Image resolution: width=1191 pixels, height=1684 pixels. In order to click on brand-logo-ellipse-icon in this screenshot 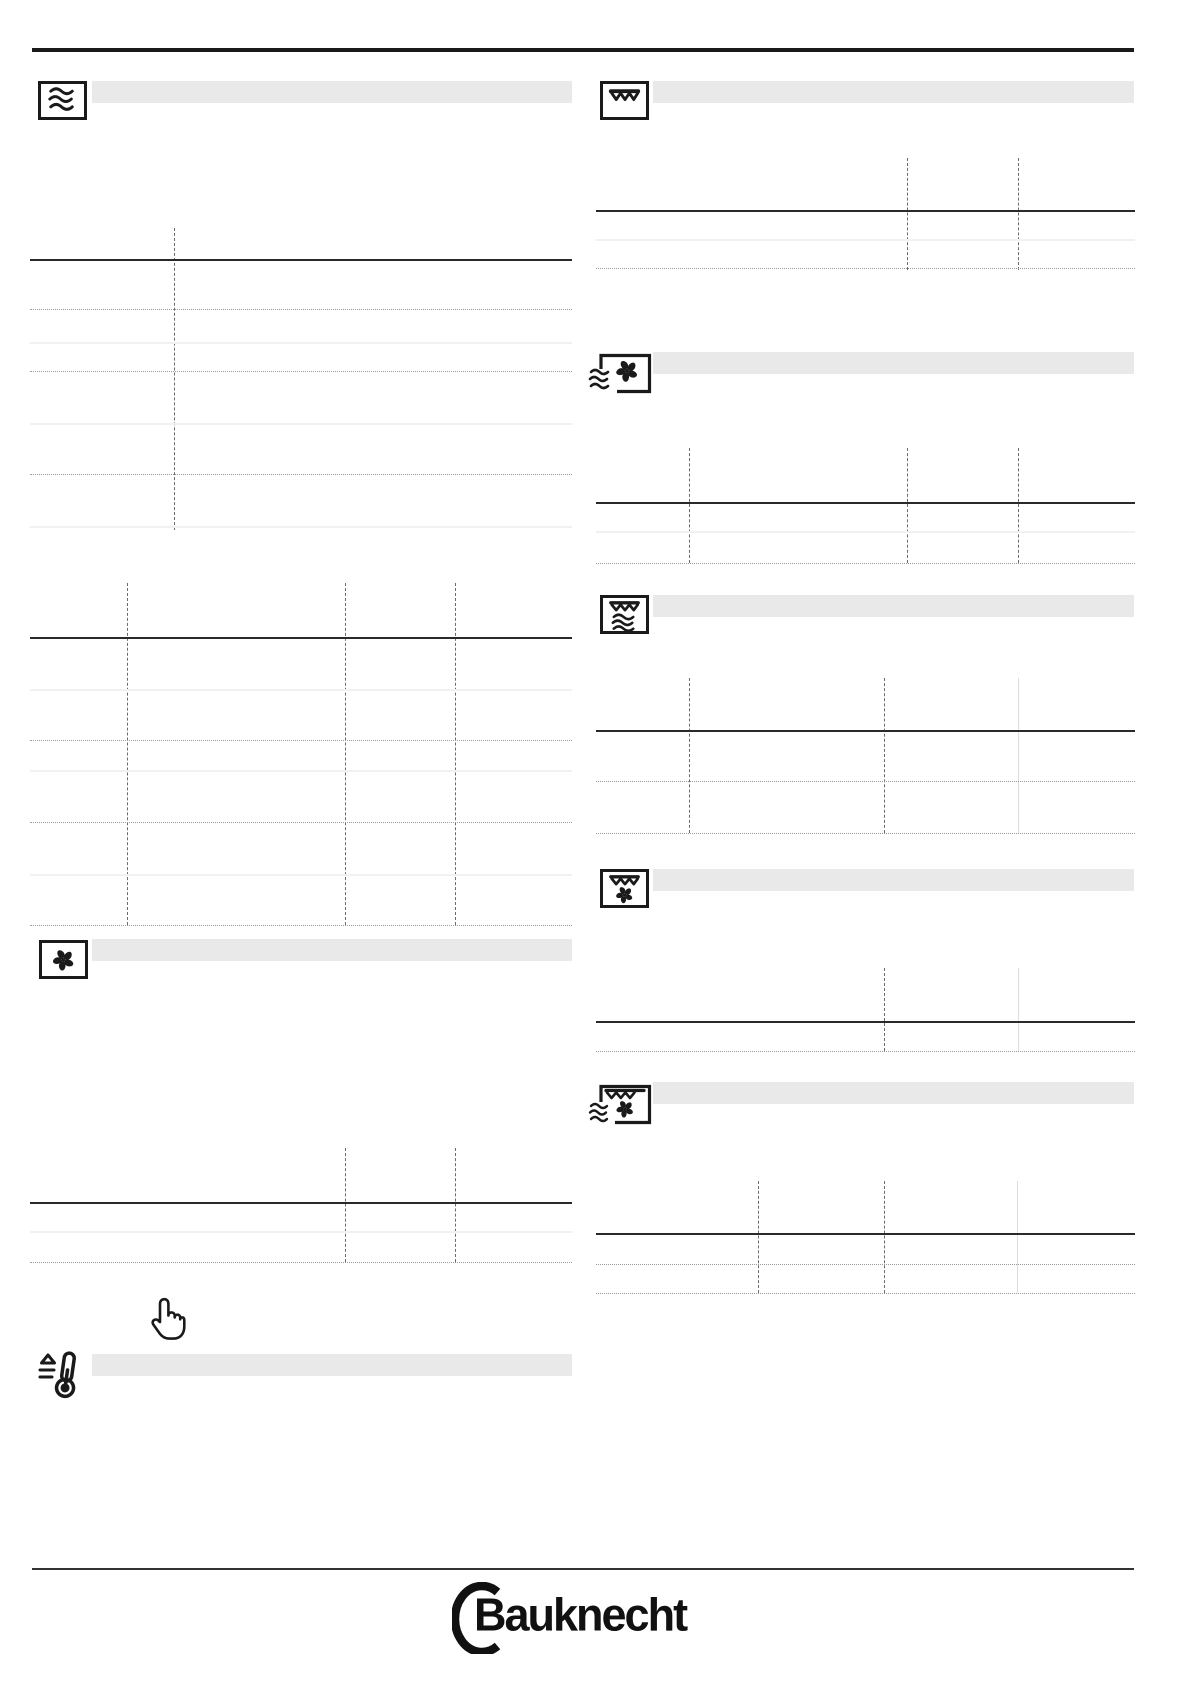, I will do `click(476, 1618)`.